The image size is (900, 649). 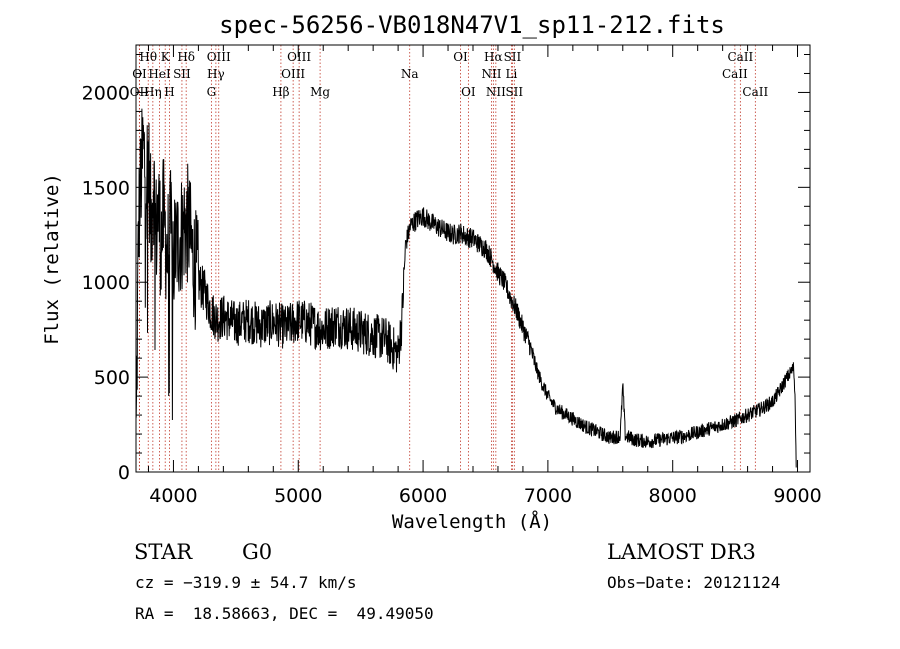 What do you see at coordinates (106, 283) in the screenshot?
I see `y-tick-label: 1000` at bounding box center [106, 283].